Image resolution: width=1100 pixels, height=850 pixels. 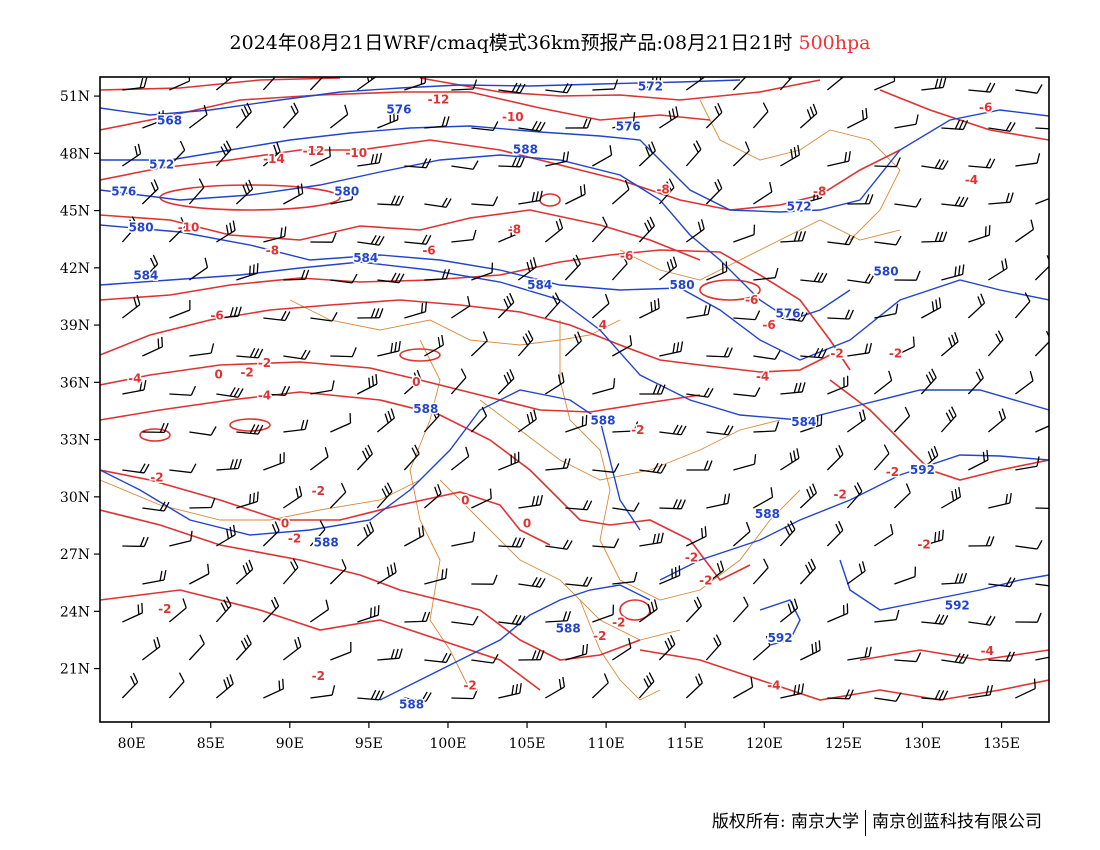 I want to click on temperature-label: -6, so click(x=626, y=256).